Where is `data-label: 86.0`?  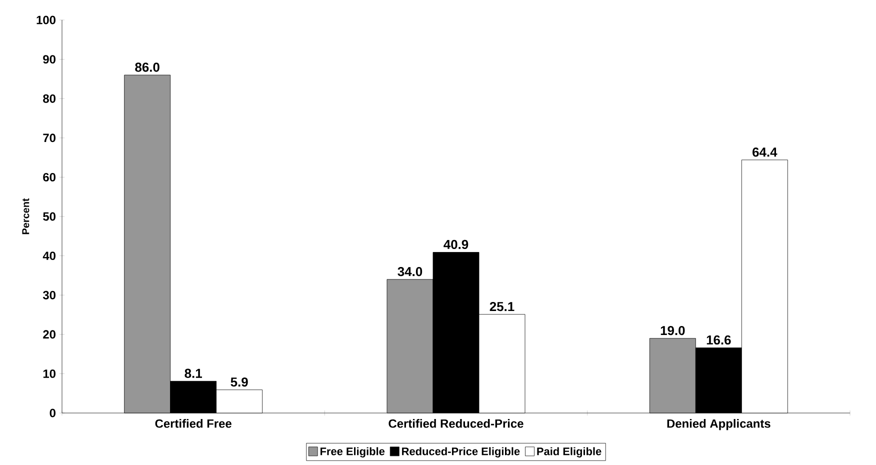 data-label: 86.0 is located at coordinates (147, 67).